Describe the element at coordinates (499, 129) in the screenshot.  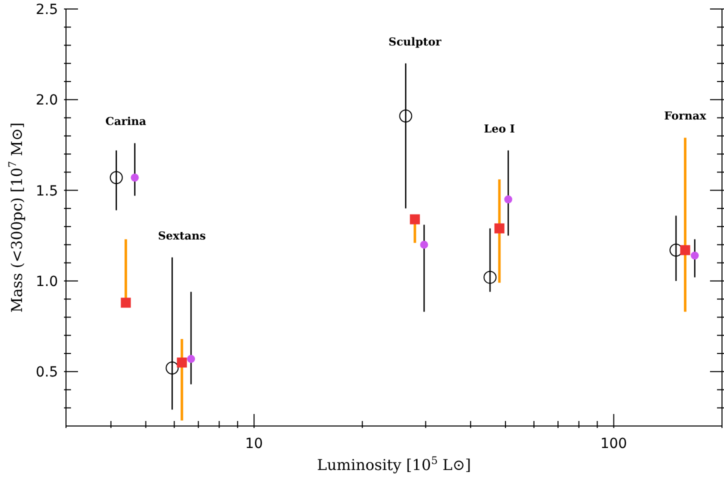
I see `annotation: Leo I` at that location.